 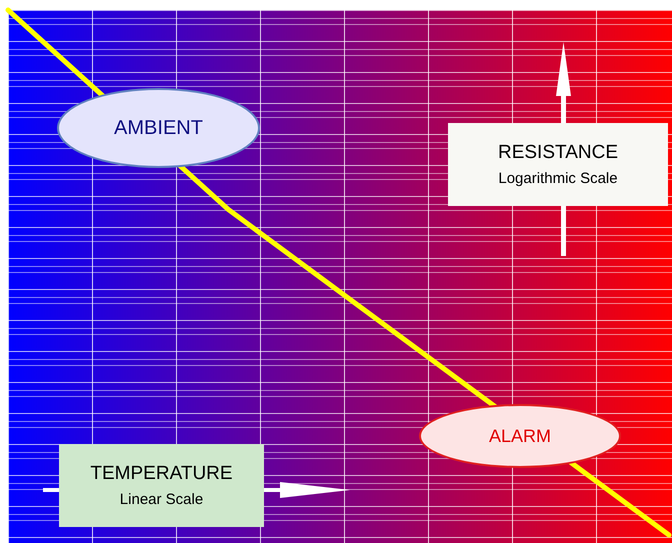 What do you see at coordinates (162, 499) in the screenshot?
I see `annotation: Linear Scale` at bounding box center [162, 499].